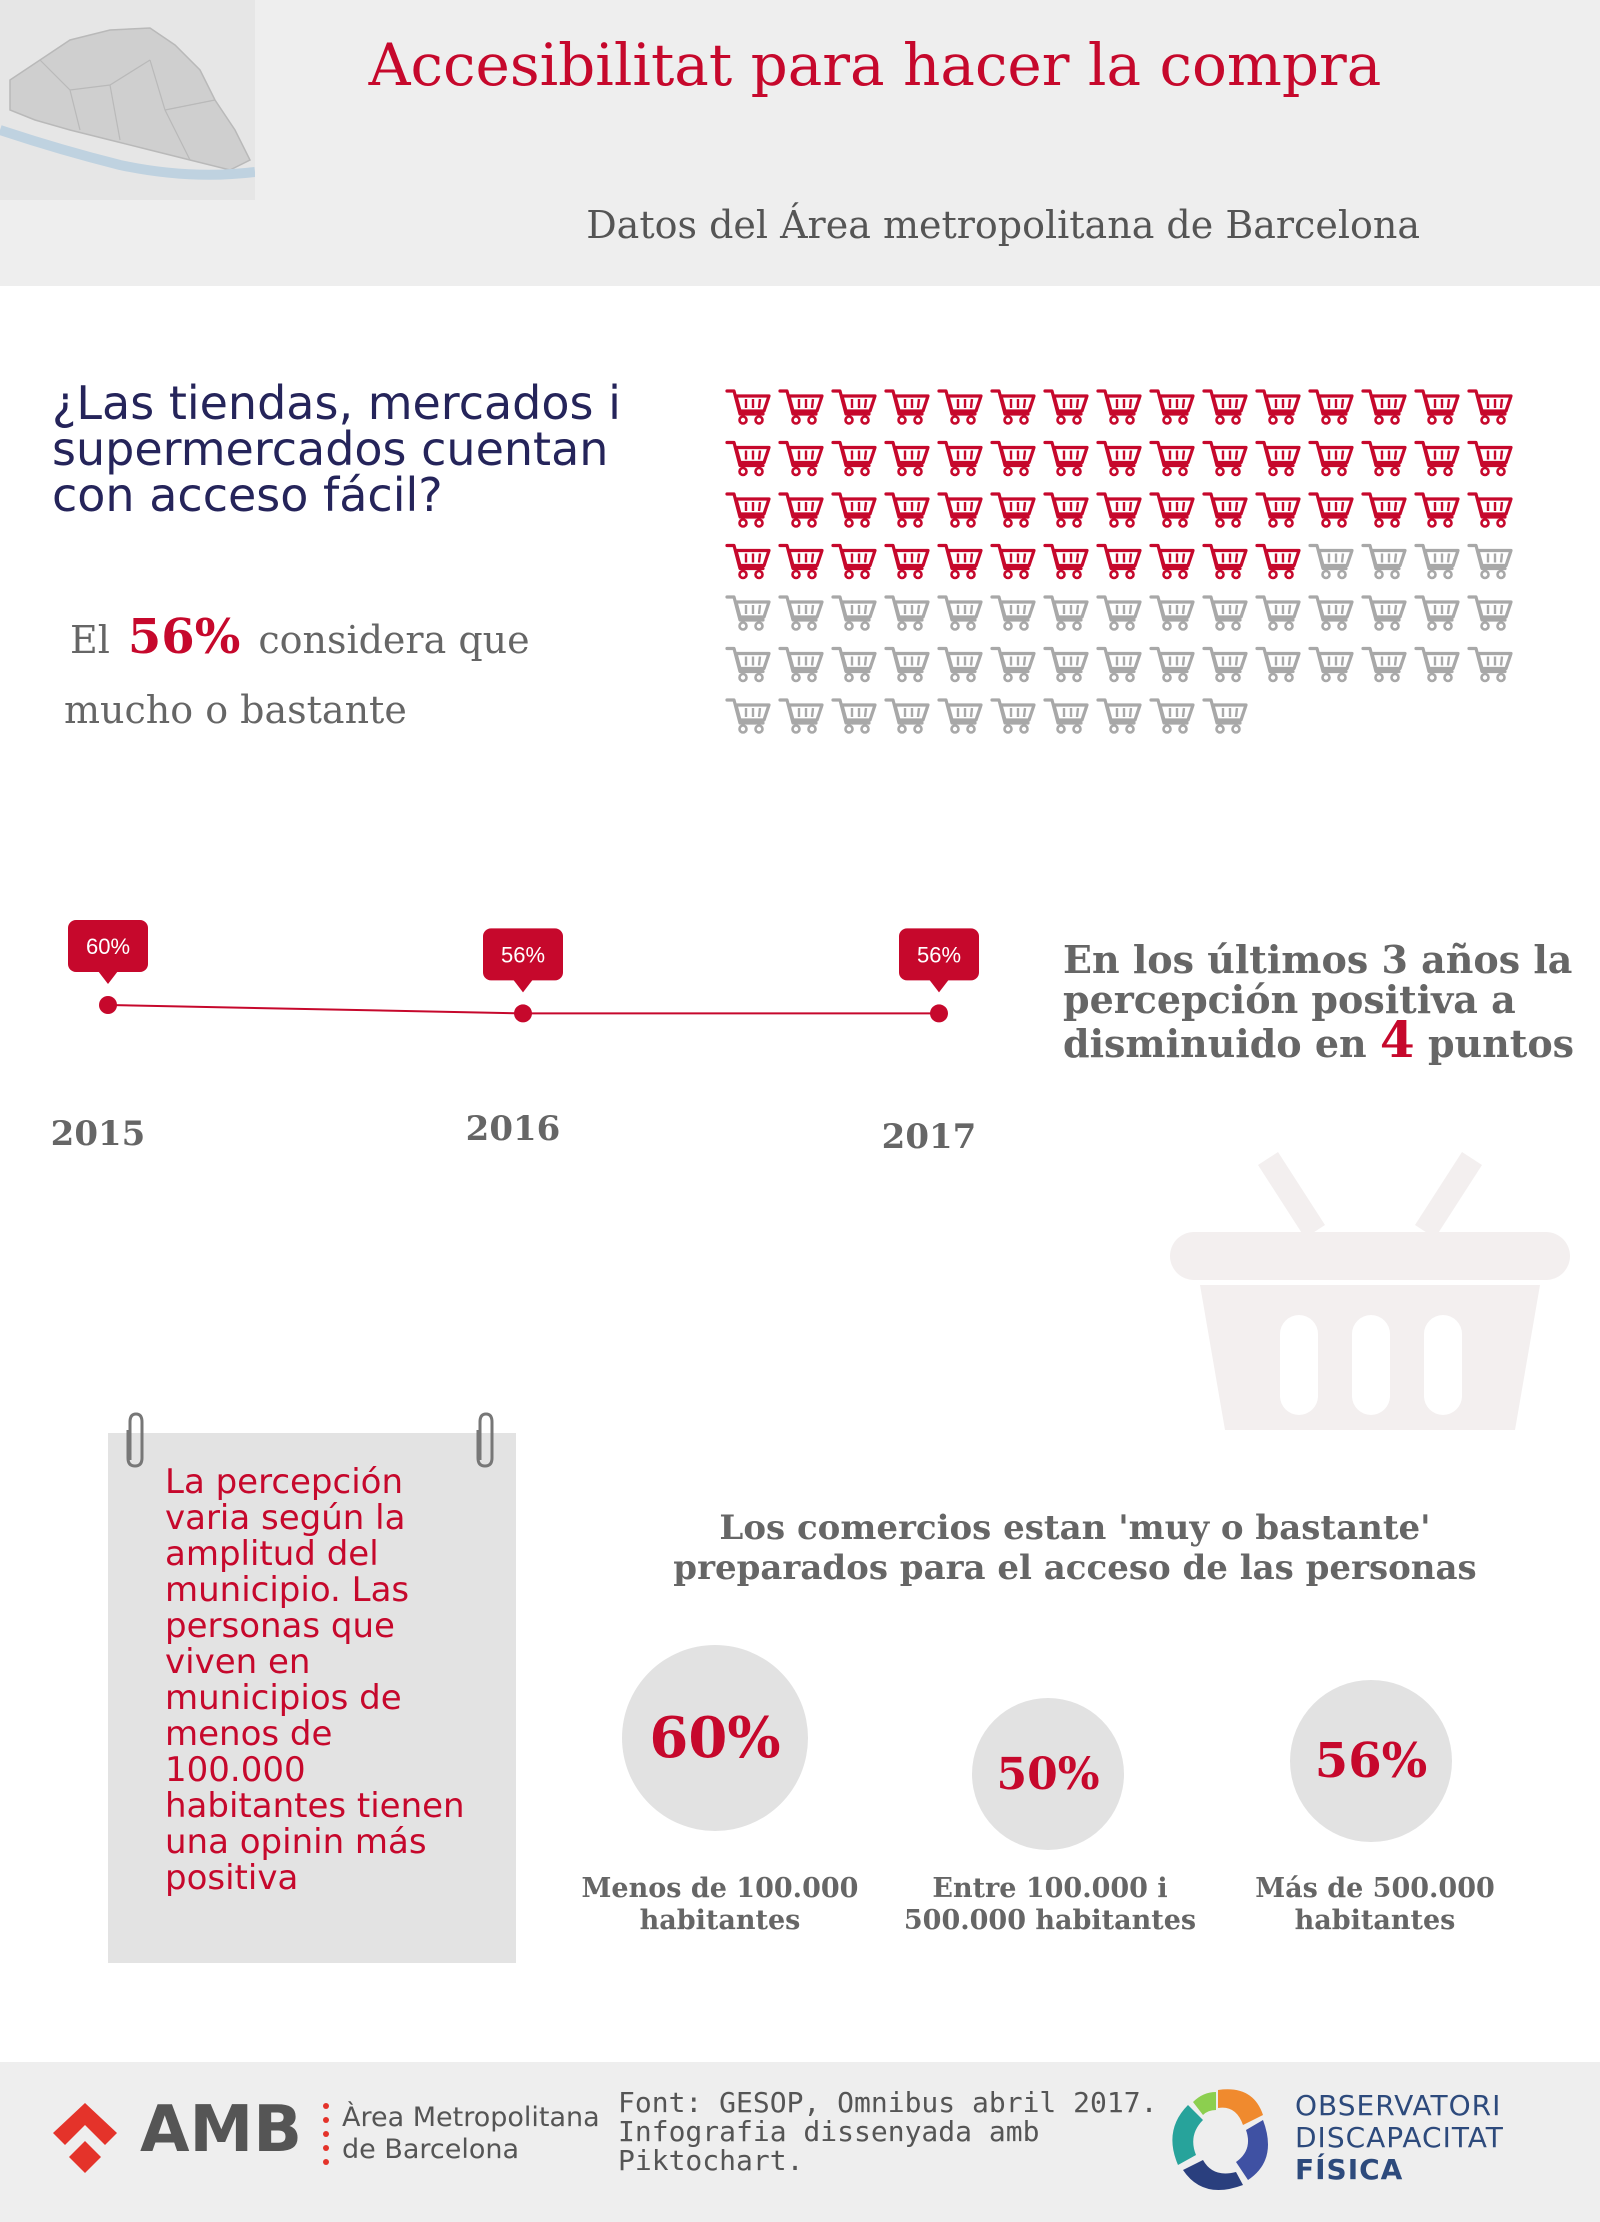  Describe the element at coordinates (108, 946) in the screenshot. I see `callout-label: 60%` at that location.